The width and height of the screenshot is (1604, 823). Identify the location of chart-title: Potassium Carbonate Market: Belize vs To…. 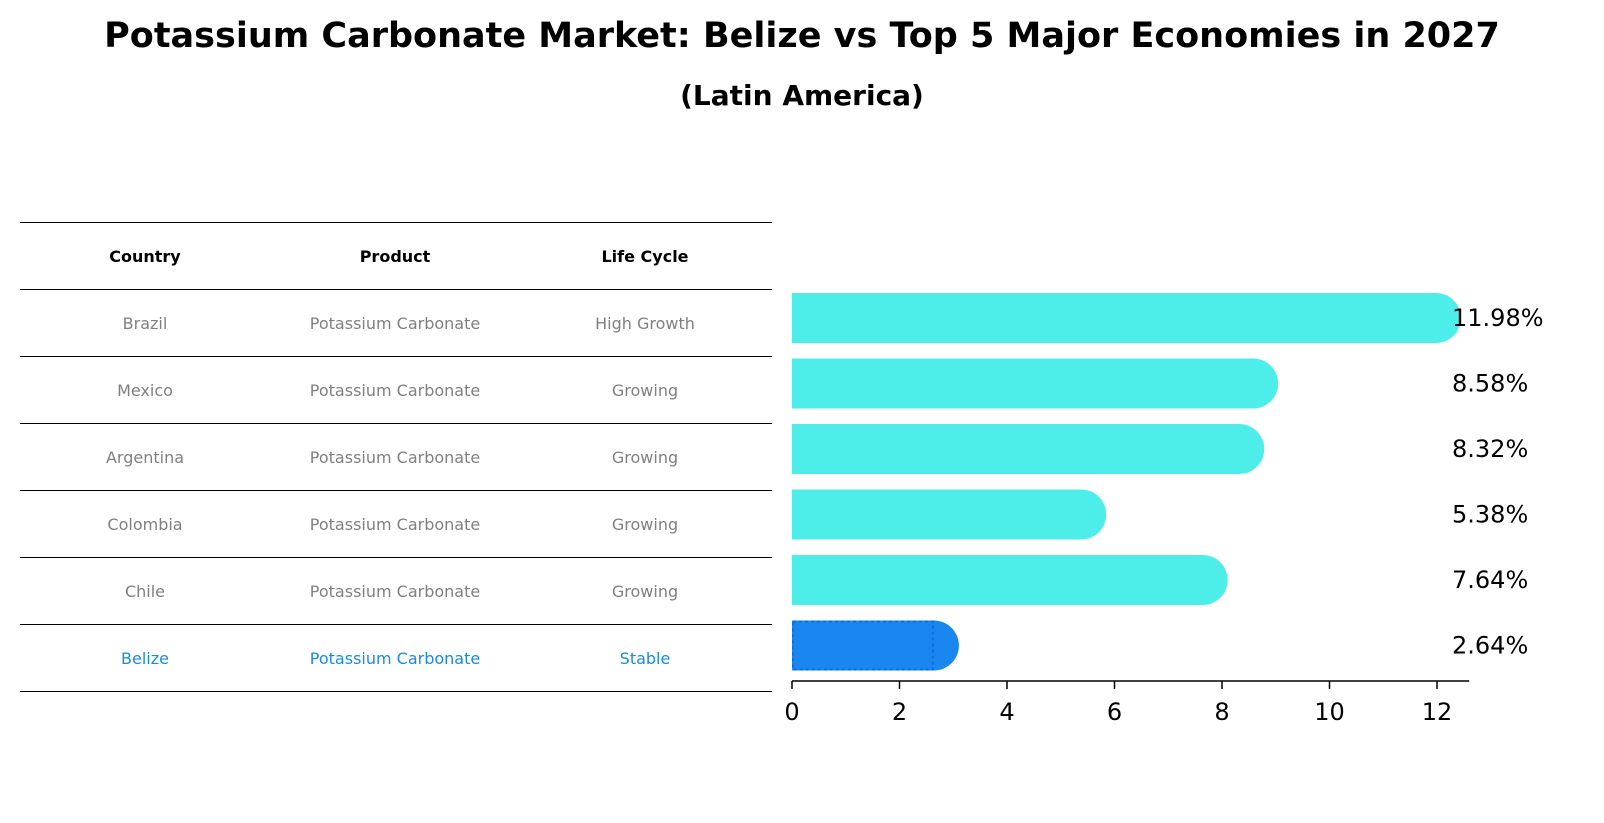
(802, 36).